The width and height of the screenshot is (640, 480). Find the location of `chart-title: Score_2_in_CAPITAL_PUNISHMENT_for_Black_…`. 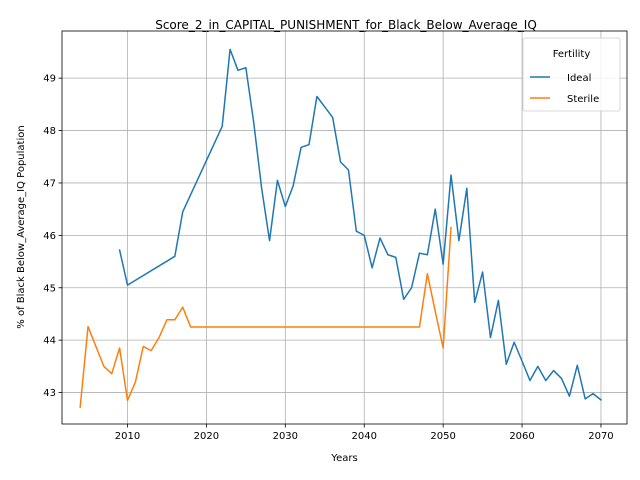

chart-title: Score_2_in_CAPITAL_PUNISHMENT_for_Black_… is located at coordinates (346, 25).